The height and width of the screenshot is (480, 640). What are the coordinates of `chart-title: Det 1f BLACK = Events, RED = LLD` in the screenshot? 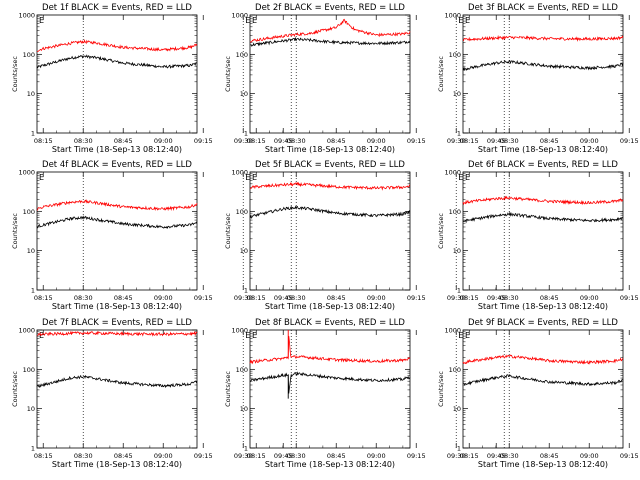 It's located at (117, 8).